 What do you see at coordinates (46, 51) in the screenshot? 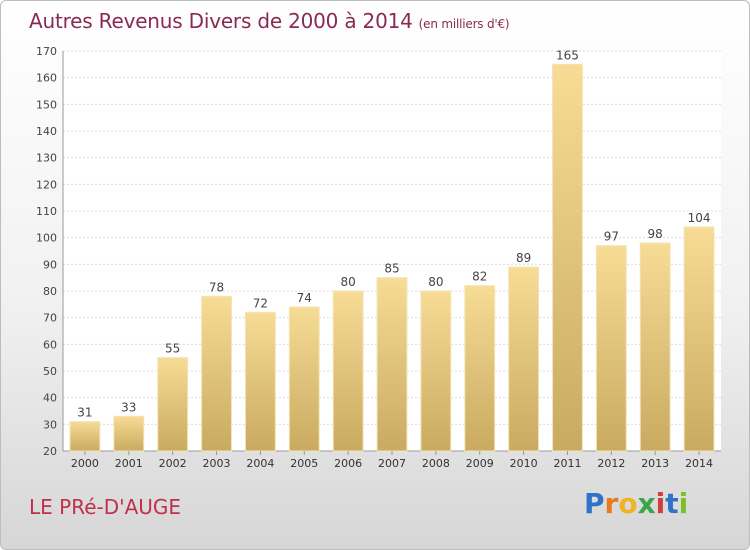
I see `y-tick-label: 170` at bounding box center [46, 51].